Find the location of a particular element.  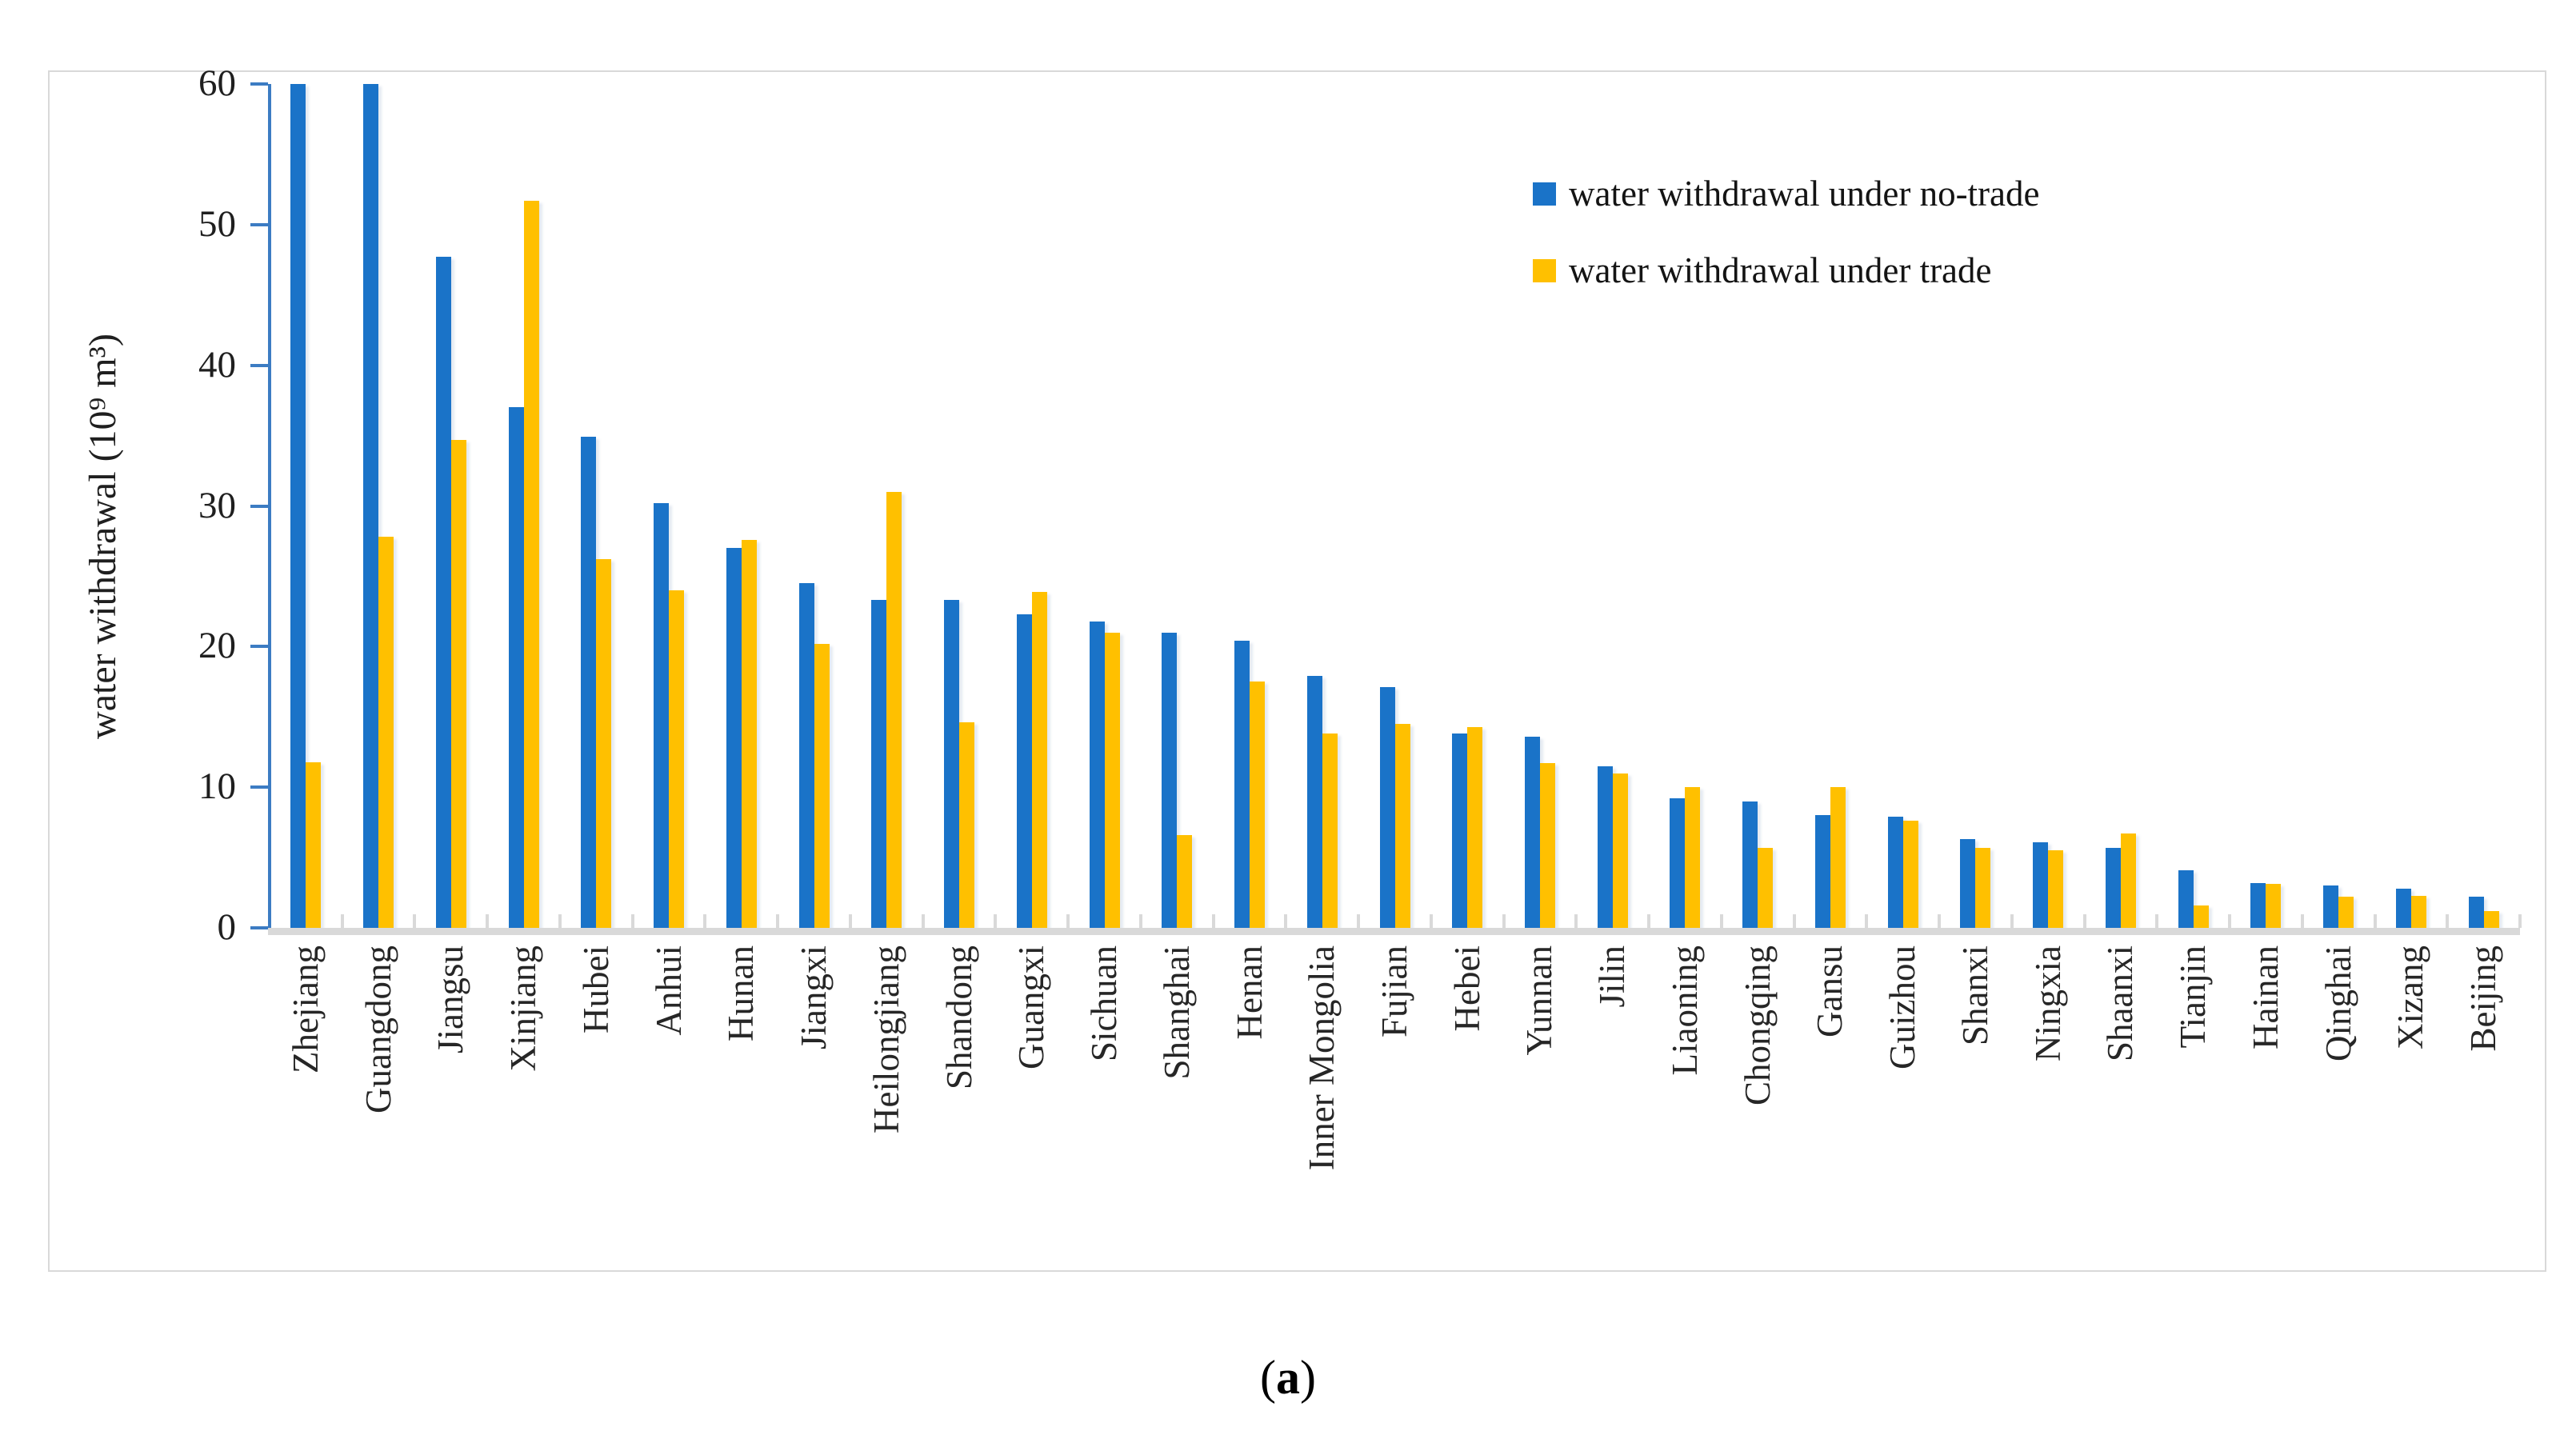

bar-trade-qinghai is located at coordinates (2346, 912).